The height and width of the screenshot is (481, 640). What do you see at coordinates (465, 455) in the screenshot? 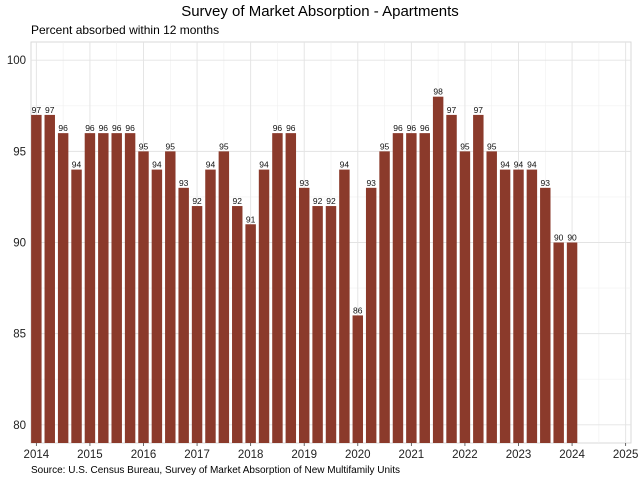
I see `x-tick-label: 2022` at bounding box center [465, 455].